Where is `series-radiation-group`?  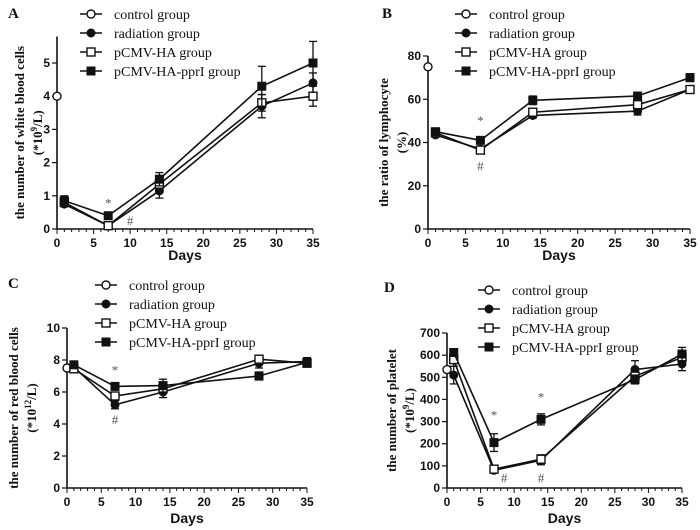
series-radiation-group is located at coordinates (568, 415).